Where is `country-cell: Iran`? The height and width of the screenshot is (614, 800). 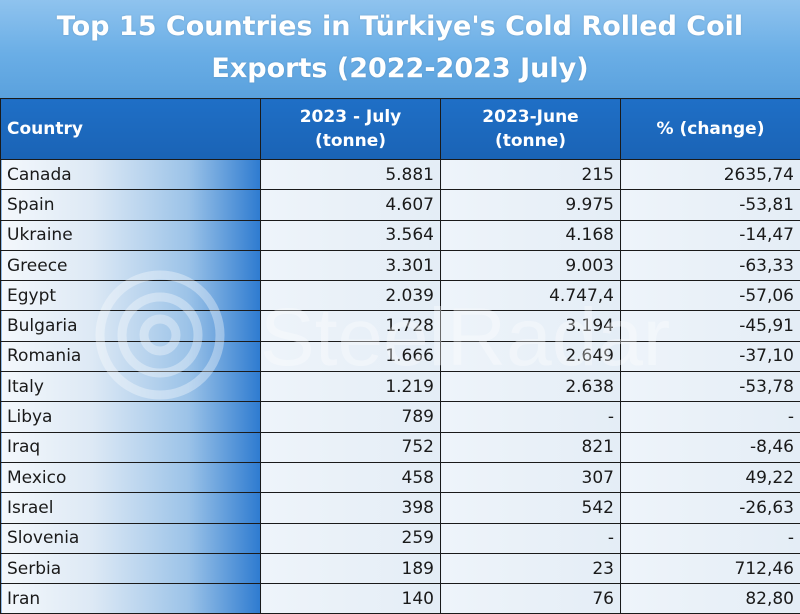
country-cell: Iran is located at coordinates (131, 599).